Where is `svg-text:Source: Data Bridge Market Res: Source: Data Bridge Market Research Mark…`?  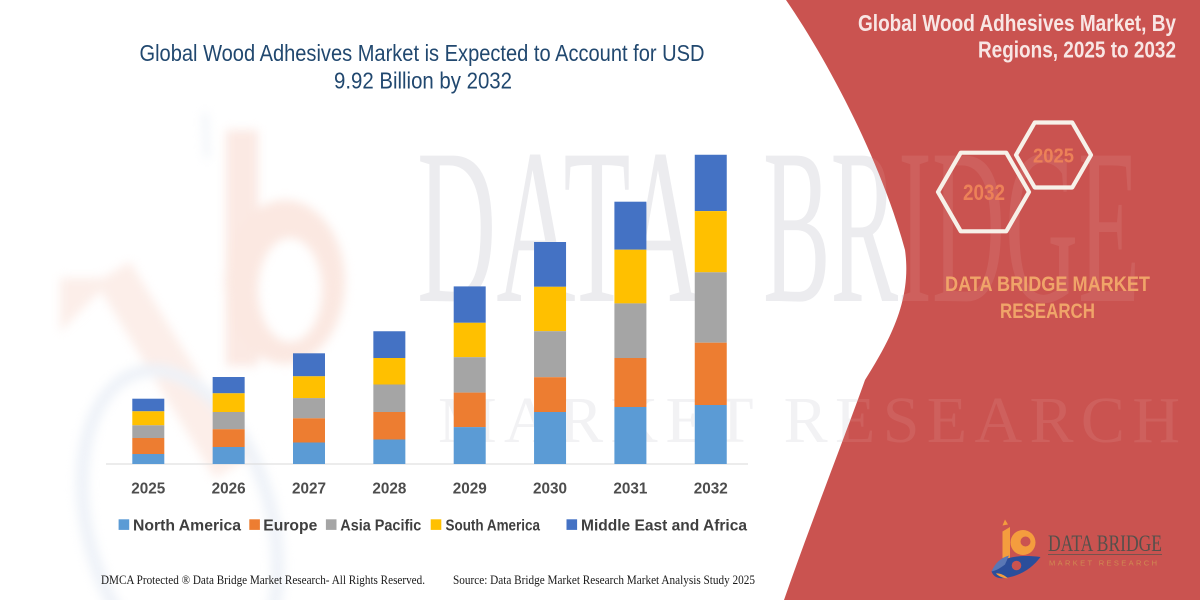
svg-text:Source: Data Bridge Market Res: Source: Data Bridge Market Research Mark… is located at coordinates (604, 580).